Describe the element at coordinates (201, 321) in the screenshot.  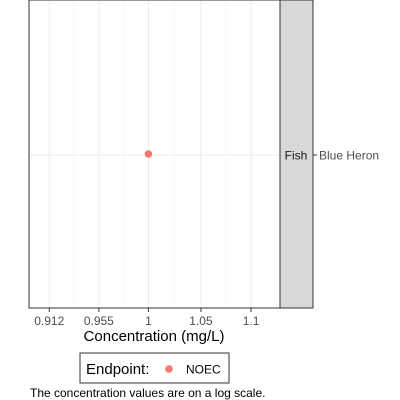
I see `x-tick-label: 1.05` at that location.